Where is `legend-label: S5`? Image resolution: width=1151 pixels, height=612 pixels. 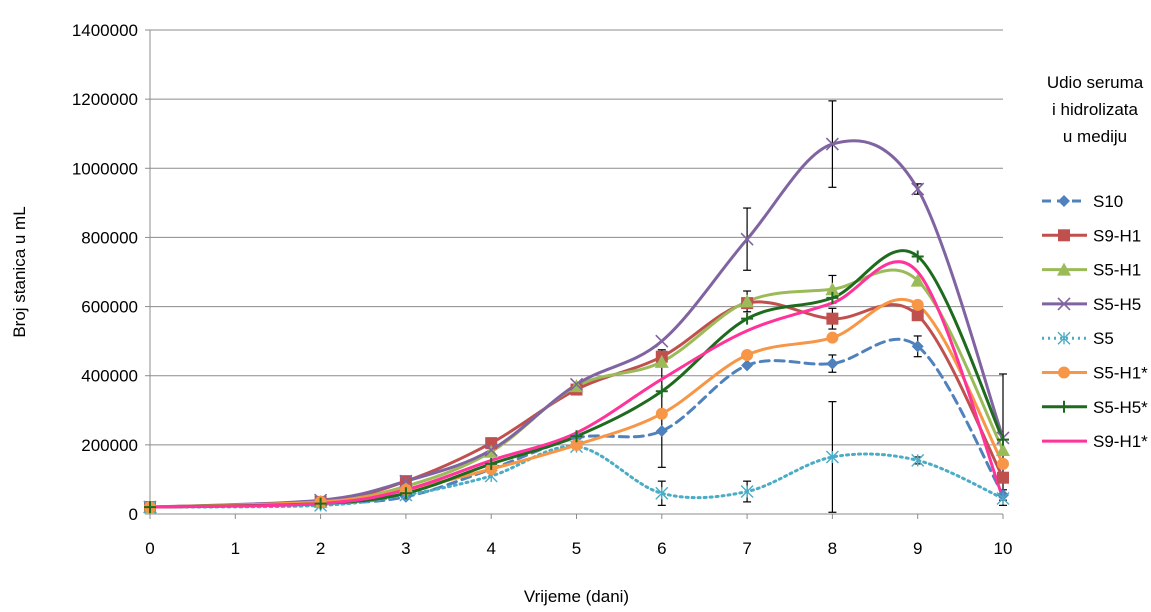 legend-label: S5 is located at coordinates (1103, 338).